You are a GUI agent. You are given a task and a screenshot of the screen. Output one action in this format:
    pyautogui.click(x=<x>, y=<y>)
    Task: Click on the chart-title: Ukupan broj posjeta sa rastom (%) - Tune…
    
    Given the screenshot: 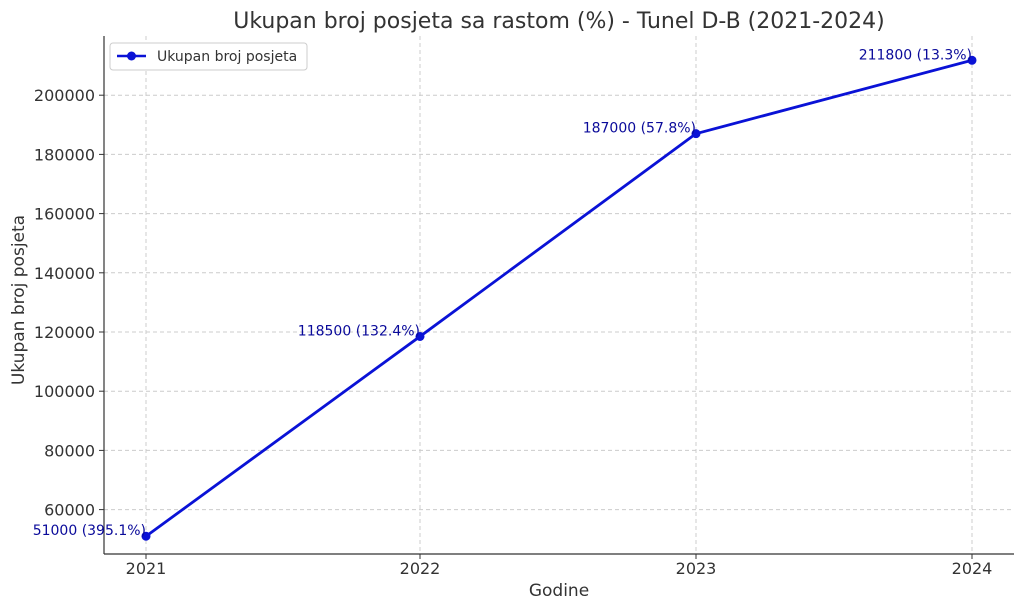 What is the action you would take?
    pyautogui.click(x=559, y=21)
    